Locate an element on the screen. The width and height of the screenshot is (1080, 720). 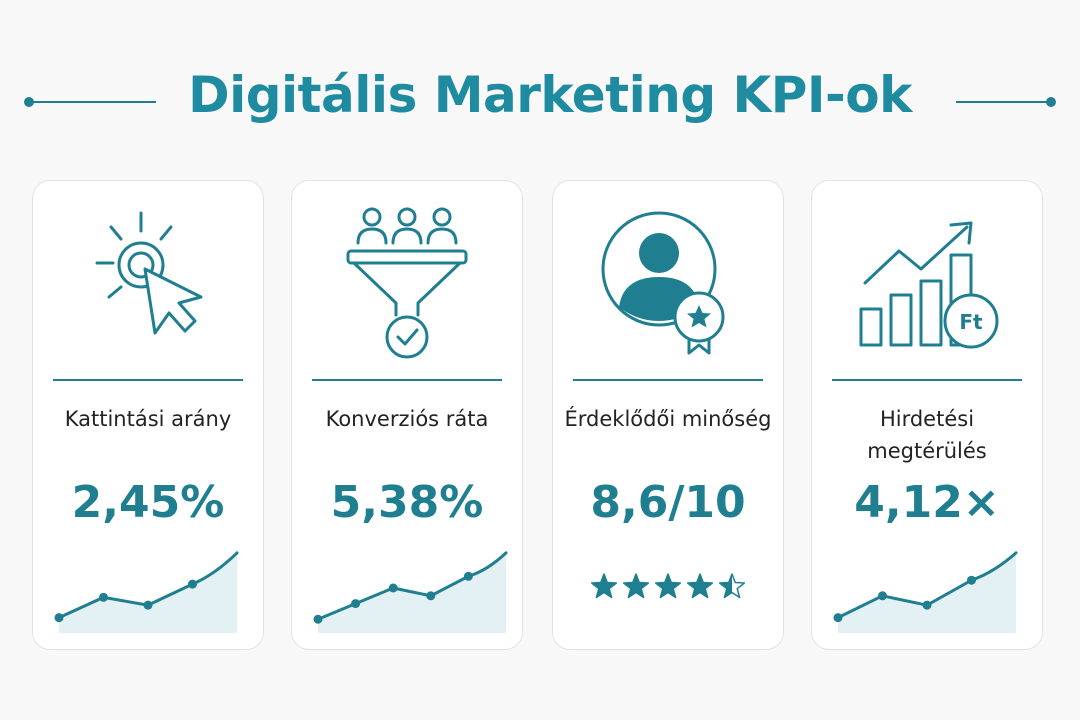
cursor-click-icon is located at coordinates (148, 283).